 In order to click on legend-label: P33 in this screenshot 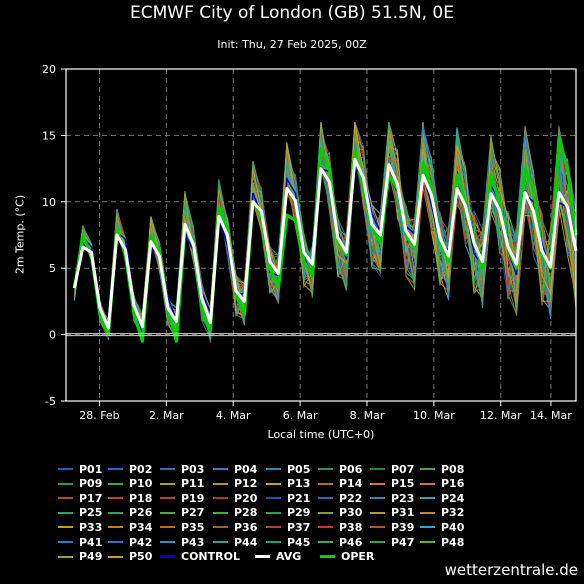, I will do `click(91, 527)`.